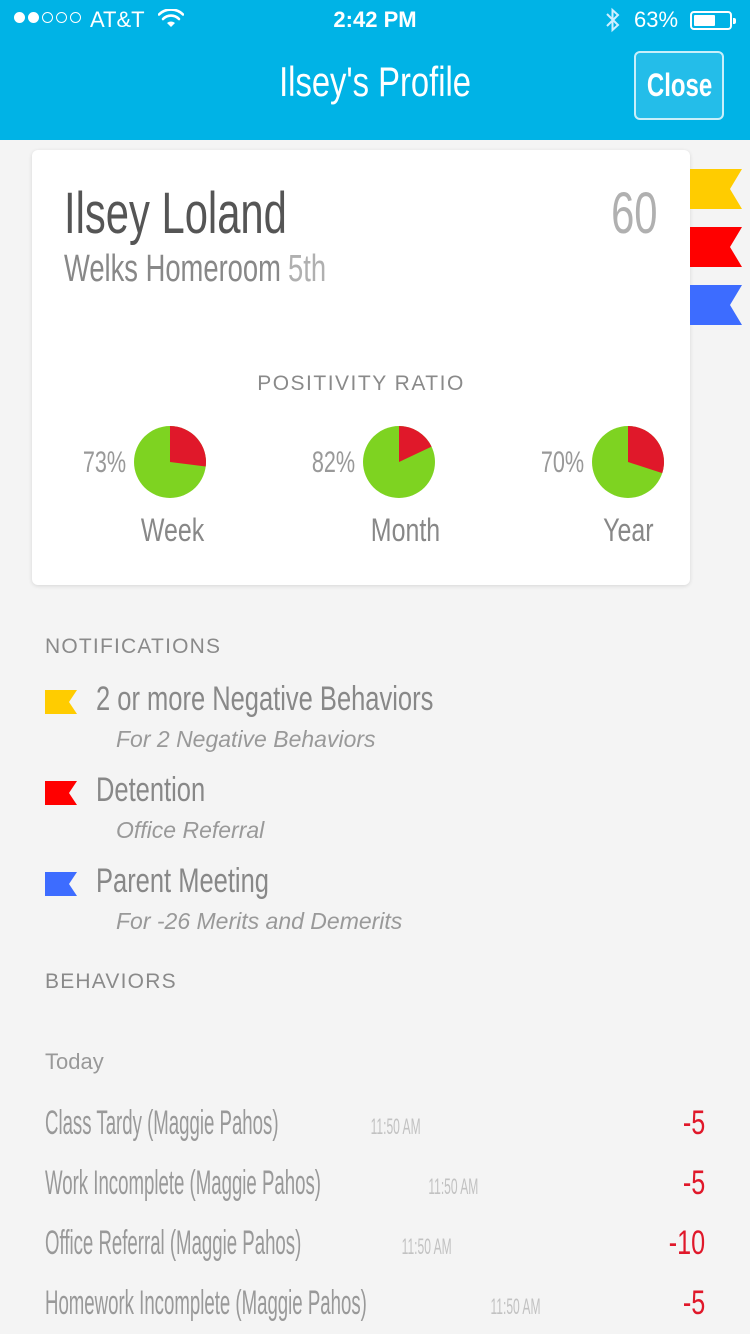 This screenshot has height=1334, width=750. What do you see at coordinates (634, 213) in the screenshot?
I see `student-score: 60` at bounding box center [634, 213].